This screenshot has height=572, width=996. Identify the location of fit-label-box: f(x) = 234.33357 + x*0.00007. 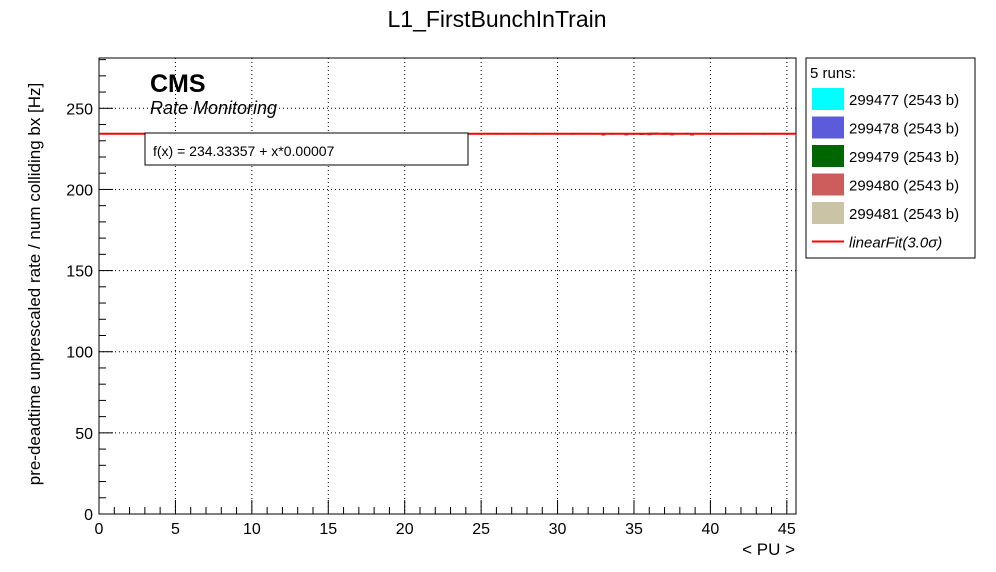
(306, 149).